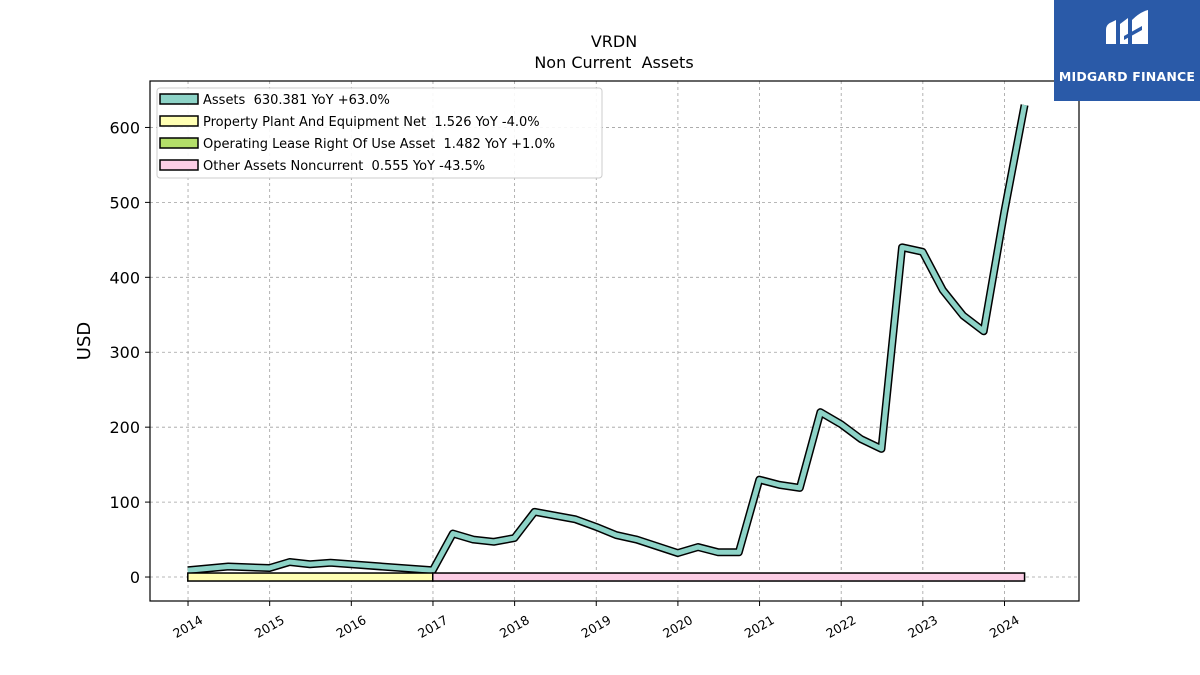 This screenshot has width=1200, height=675. What do you see at coordinates (296, 100) in the screenshot?
I see `legend-label: Assets 630.381 YoY +63.0%` at bounding box center [296, 100].